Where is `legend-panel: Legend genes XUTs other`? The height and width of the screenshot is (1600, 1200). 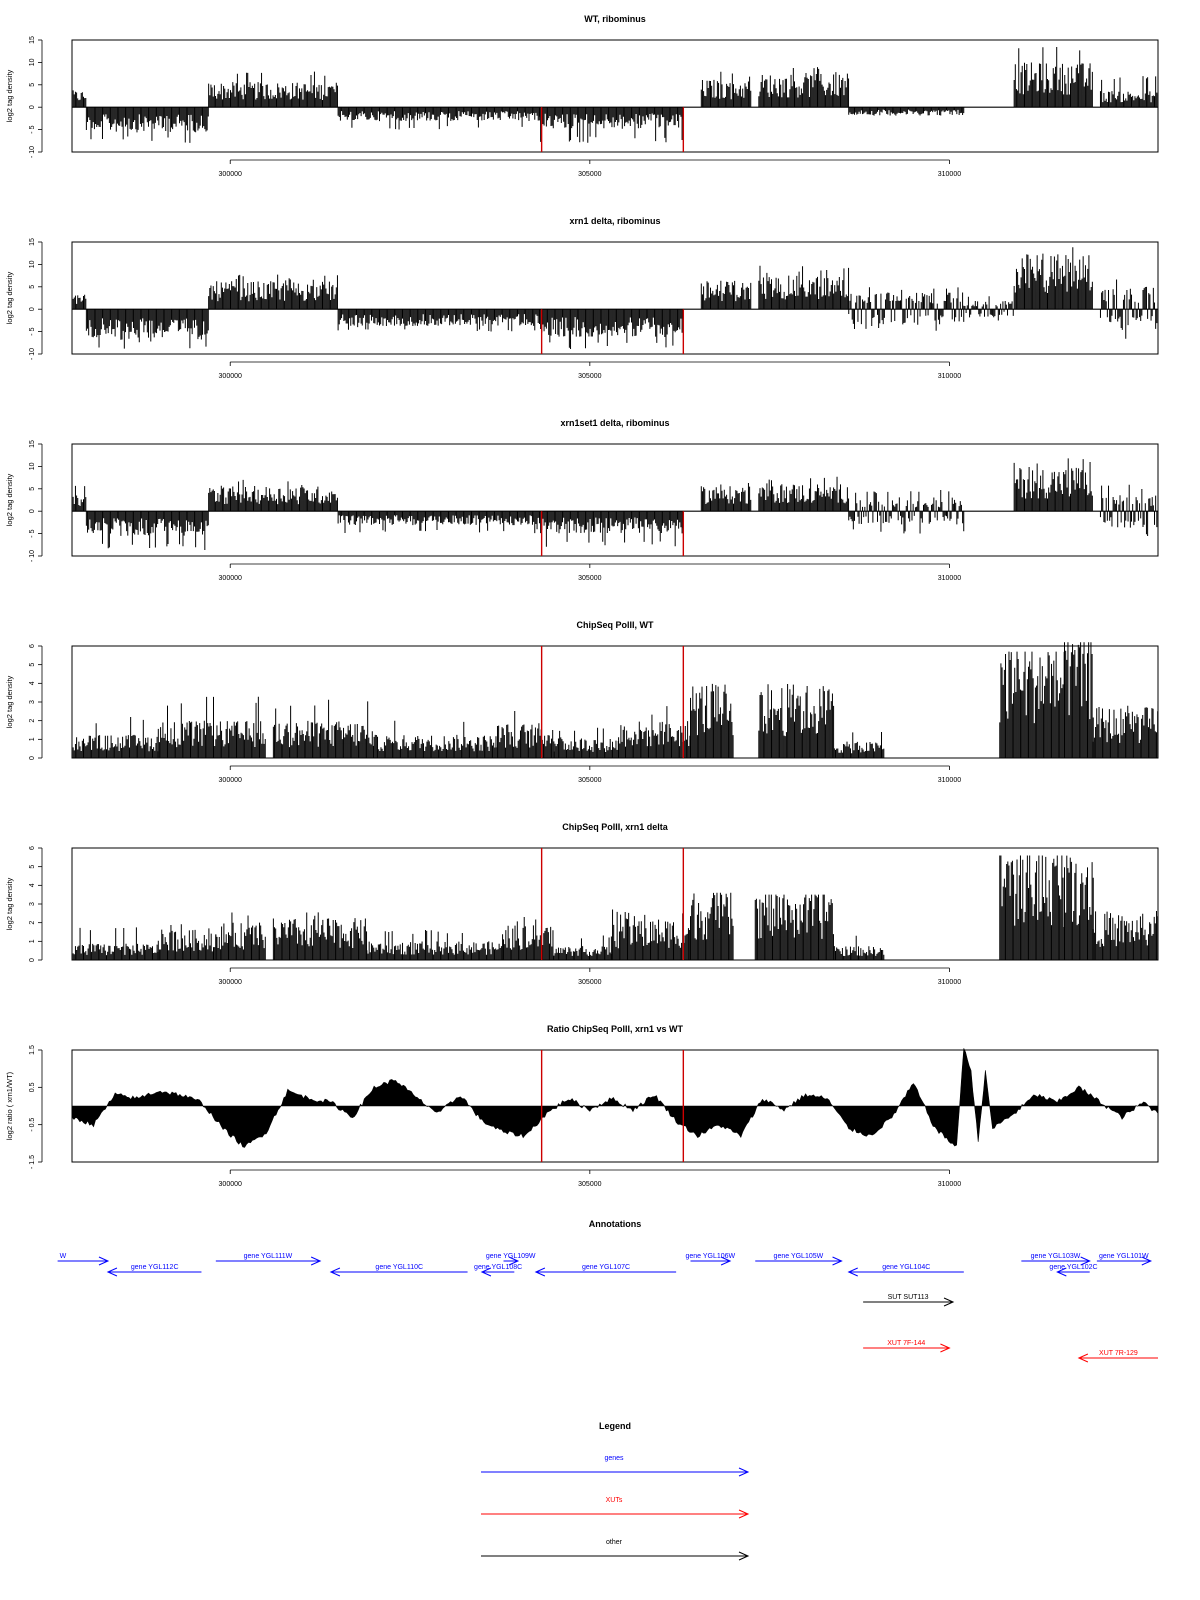
legend-panel: Legend genes XUTs other is located at coordinates (615, 1491).